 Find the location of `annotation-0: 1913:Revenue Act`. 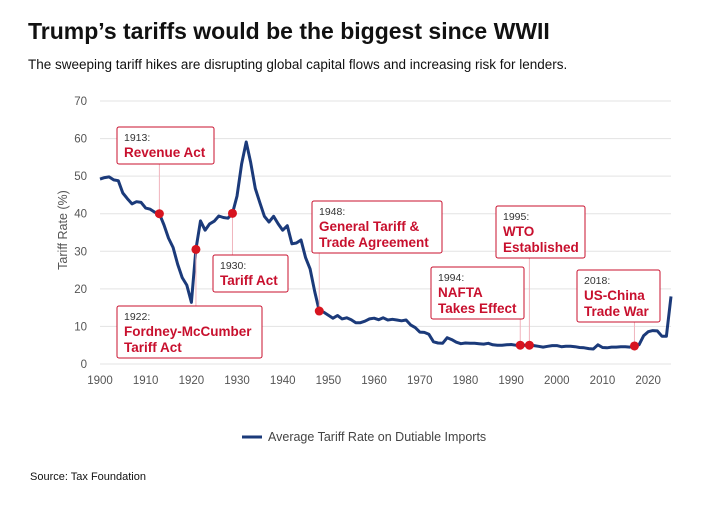

annotation-0: 1913:Revenue Act is located at coordinates (165, 172).